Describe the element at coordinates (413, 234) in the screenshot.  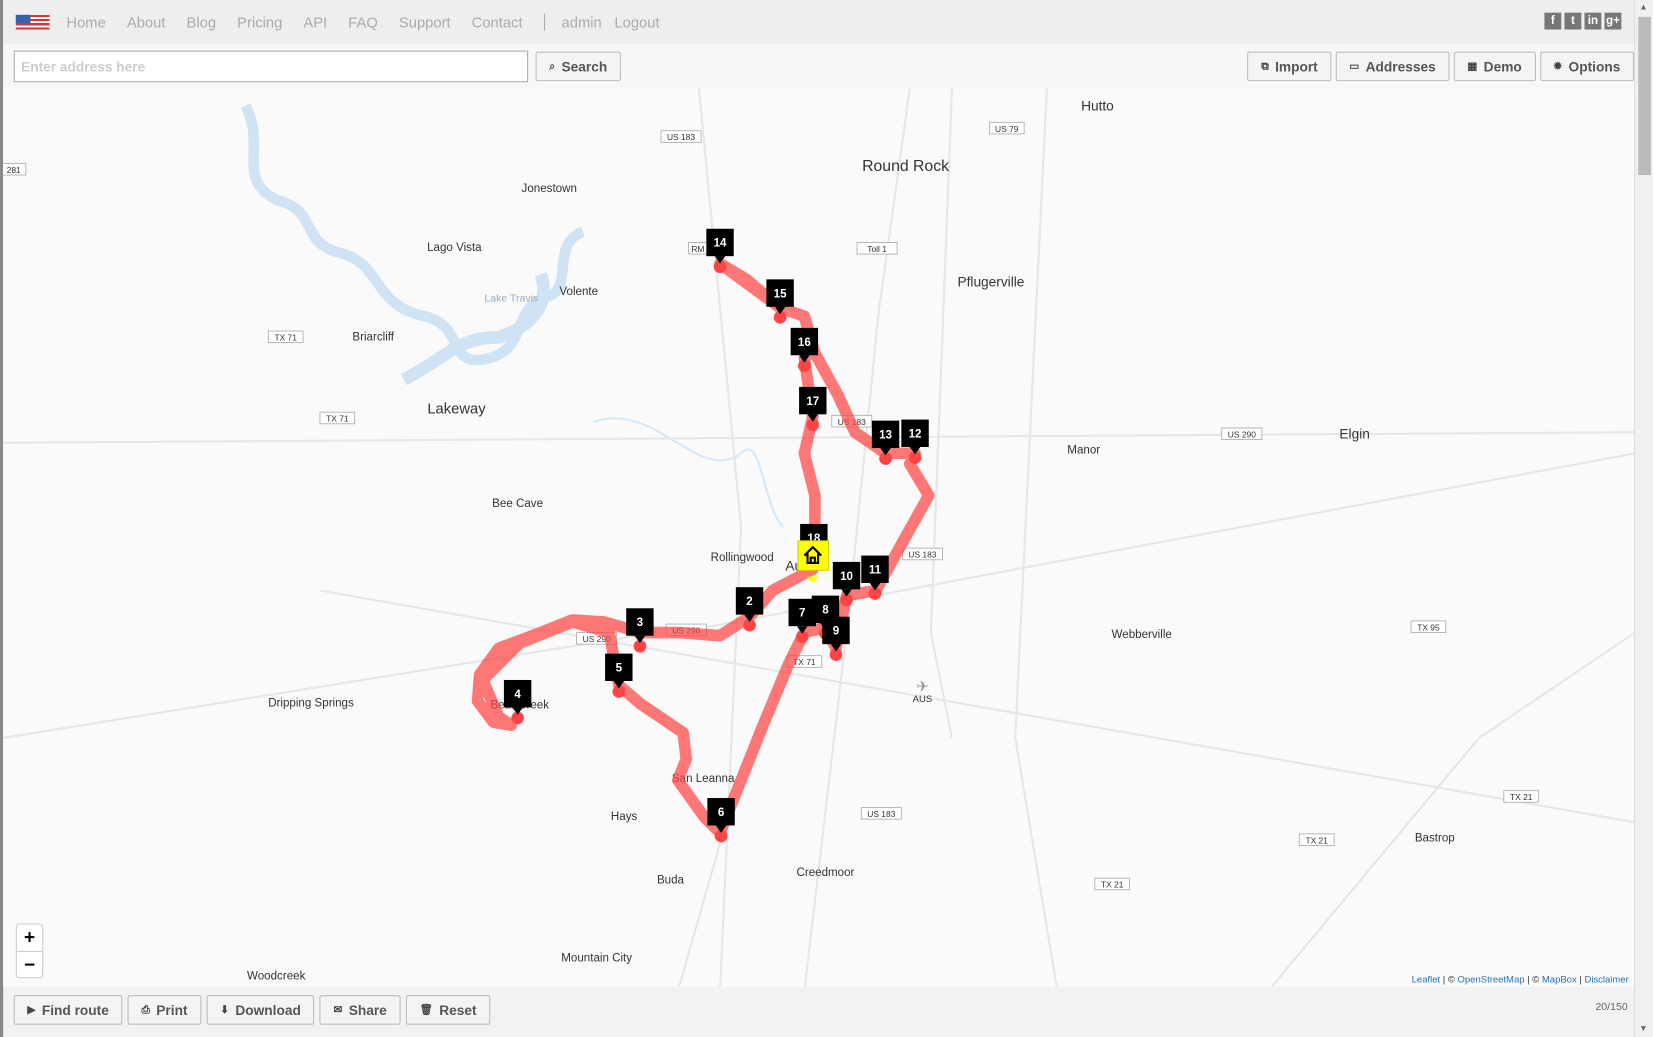
I see `lake-travis` at that location.